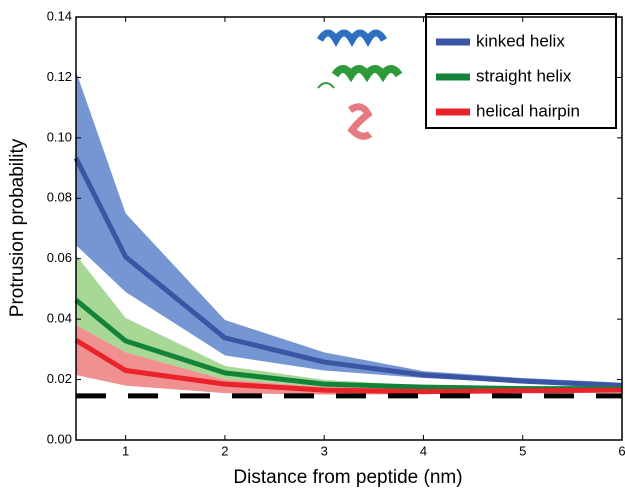  What do you see at coordinates (524, 75) in the screenshot?
I see `legend-label: straight helix` at bounding box center [524, 75].